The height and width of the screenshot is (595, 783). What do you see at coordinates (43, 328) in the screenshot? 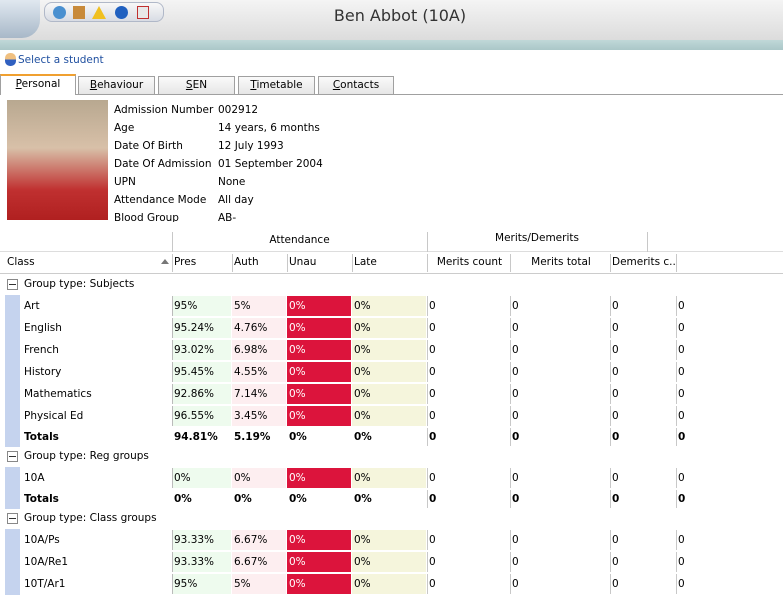
I see `grid-cell: English` at bounding box center [43, 328].